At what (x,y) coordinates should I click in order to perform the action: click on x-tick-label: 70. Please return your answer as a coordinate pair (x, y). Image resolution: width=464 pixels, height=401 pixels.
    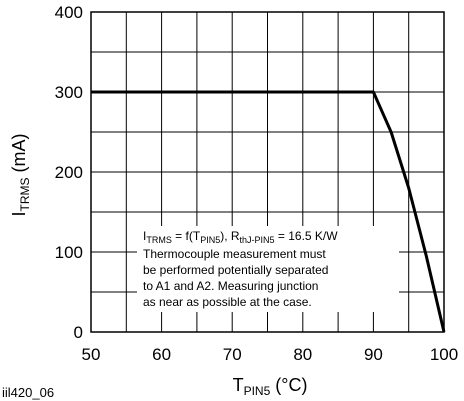
    Looking at the image, I should click on (232, 354).